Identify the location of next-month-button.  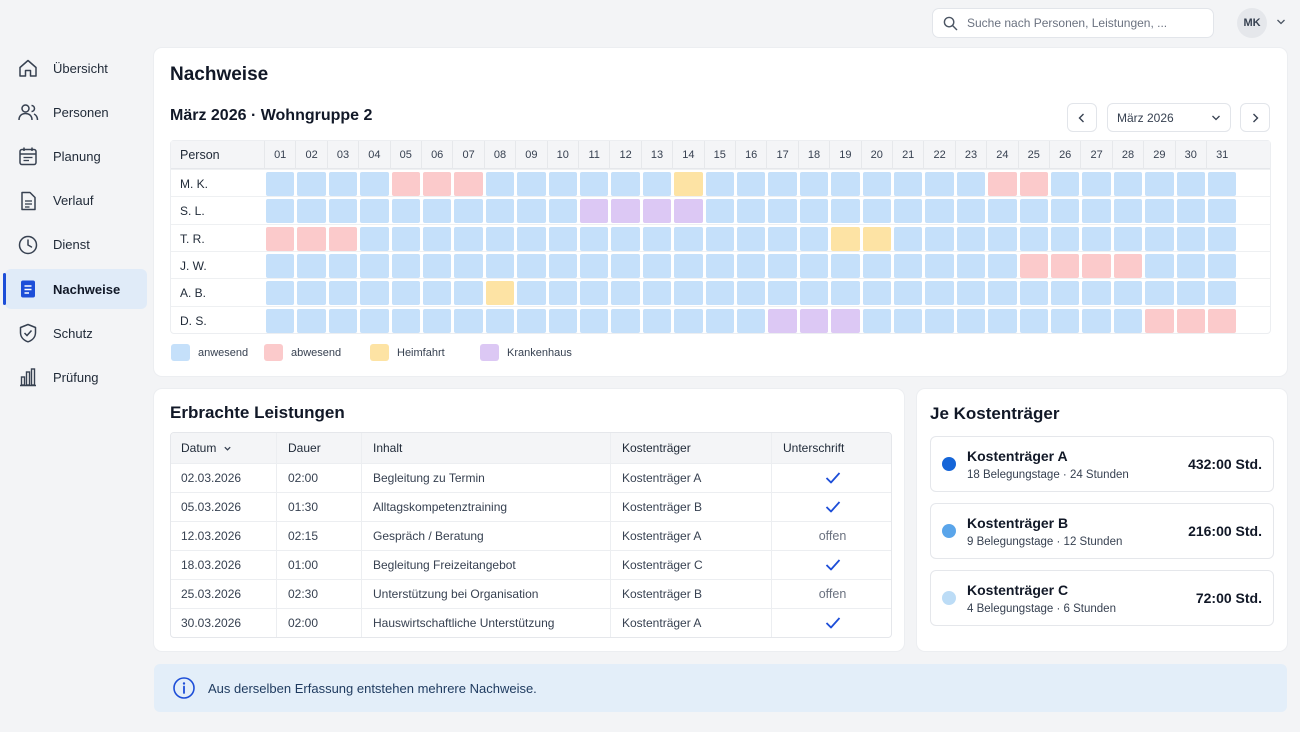
(1255, 117).